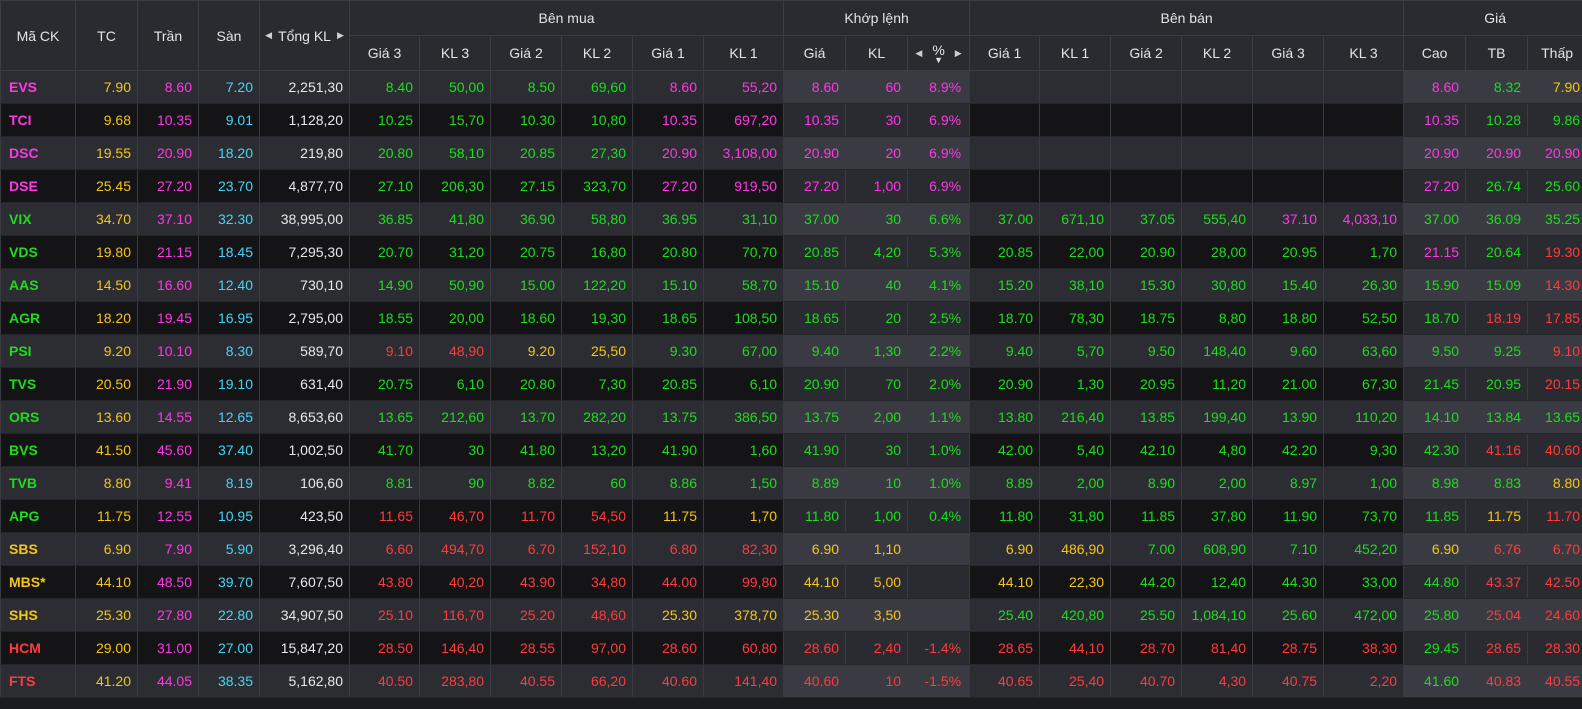 The width and height of the screenshot is (1582, 709). I want to click on buy-price-3-cell: 9.10, so click(384, 351).